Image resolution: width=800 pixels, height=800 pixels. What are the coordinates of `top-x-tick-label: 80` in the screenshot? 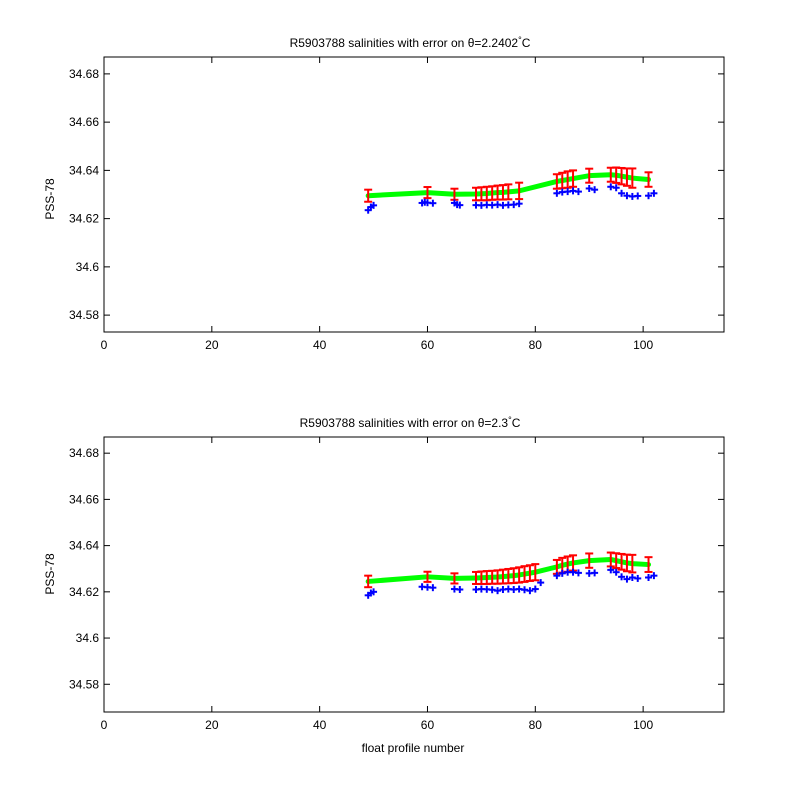 It's located at (536, 345).